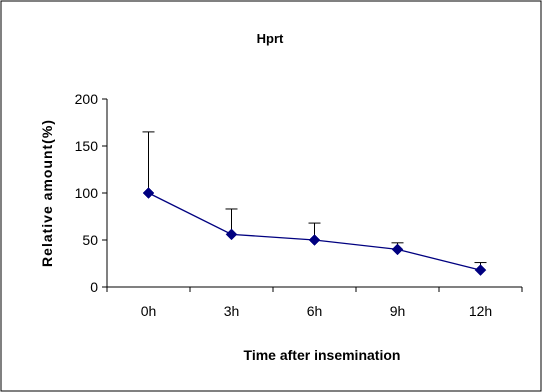 The width and height of the screenshot is (542, 392). I want to click on y-tick-label: 200, so click(87, 99).